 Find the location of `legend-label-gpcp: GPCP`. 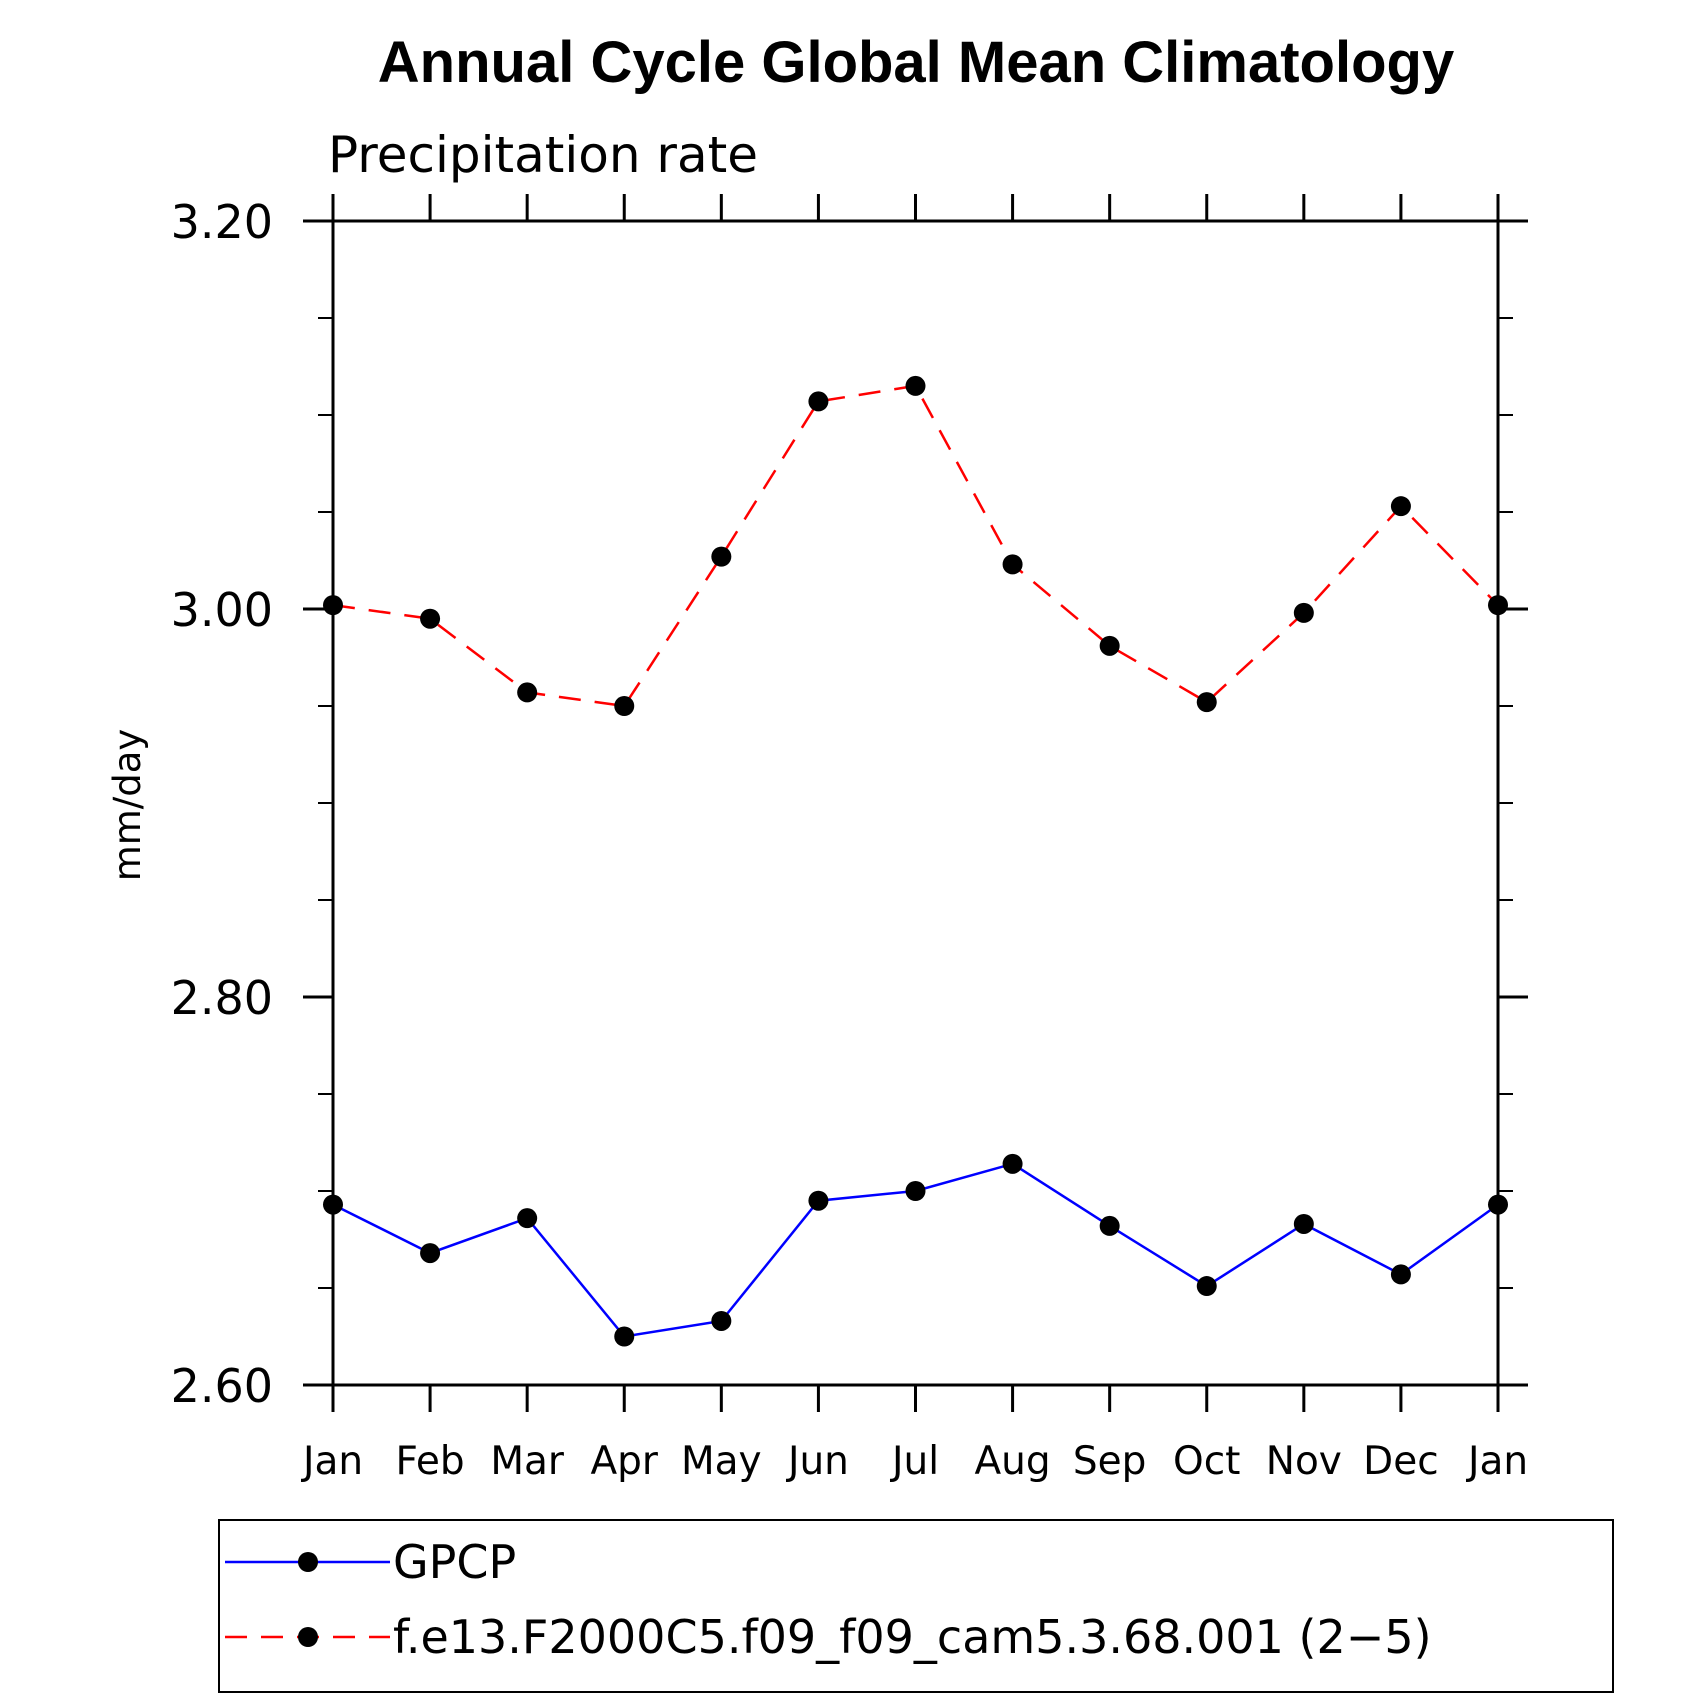

legend-label-gpcp: GPCP is located at coordinates (454, 1562).